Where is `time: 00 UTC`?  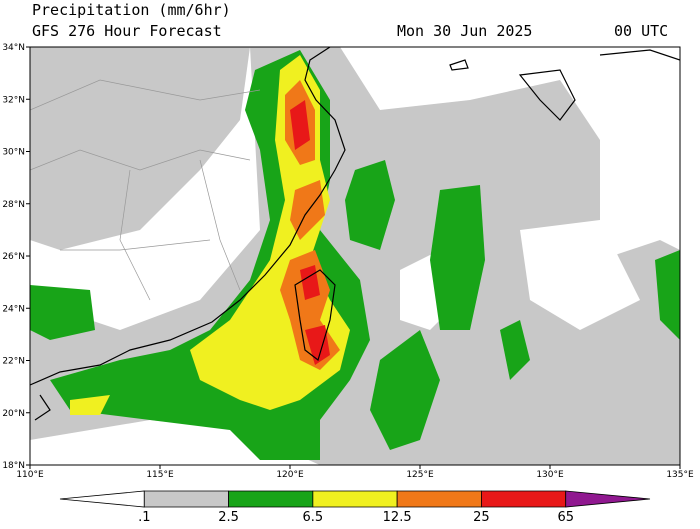
time: 00 UTC is located at coordinates (641, 31).